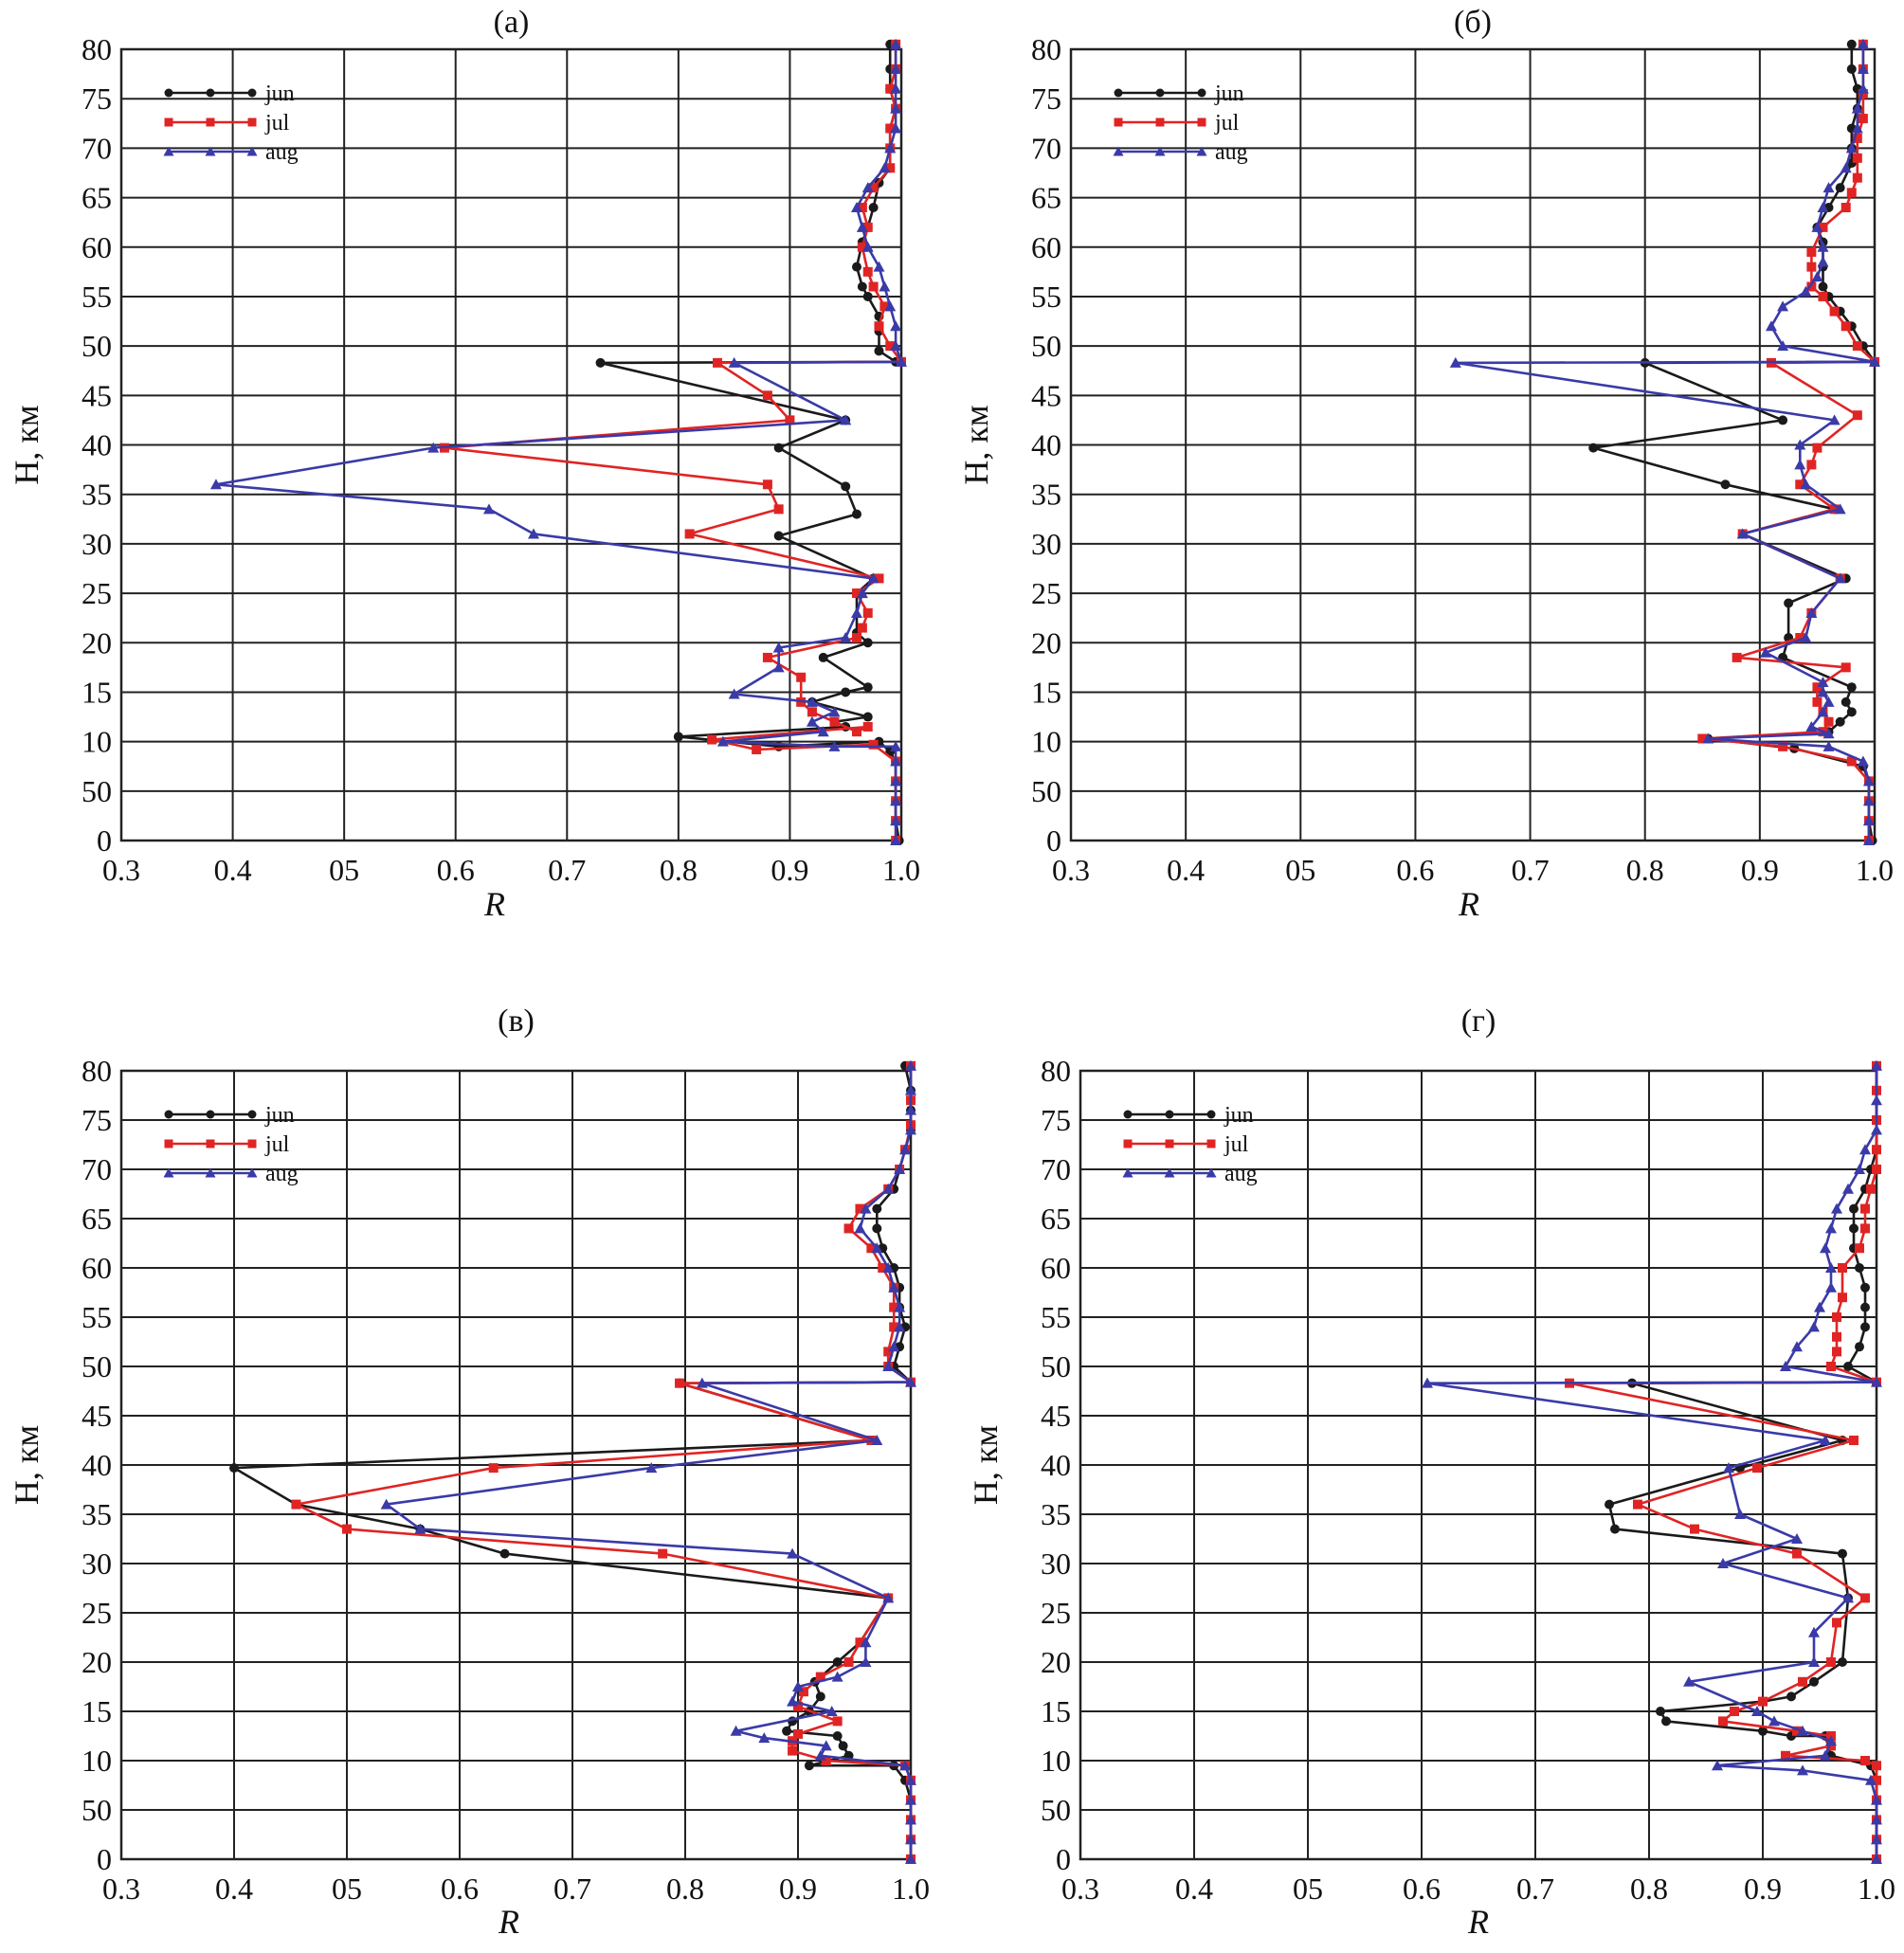  Describe the element at coordinates (26, 1465) in the screenshot. I see `y-axis-label: H, км` at that location.